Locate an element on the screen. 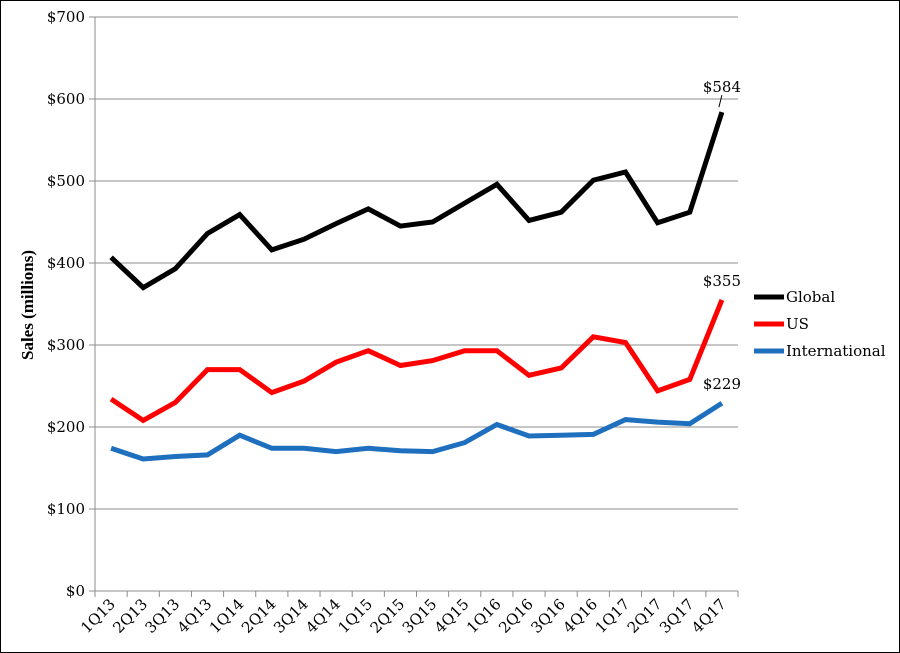  legend-label: US is located at coordinates (797, 324).